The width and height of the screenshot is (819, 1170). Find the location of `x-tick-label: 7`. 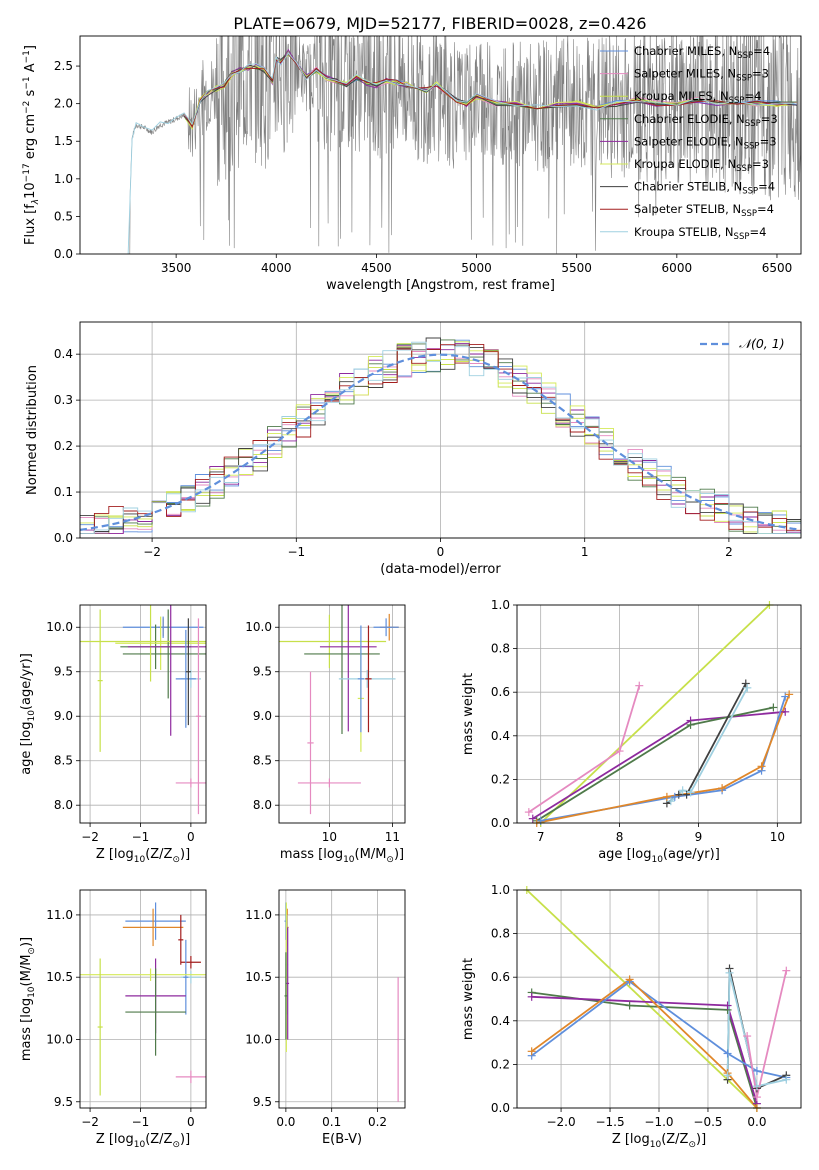

x-tick-label: 7 is located at coordinates (541, 837).